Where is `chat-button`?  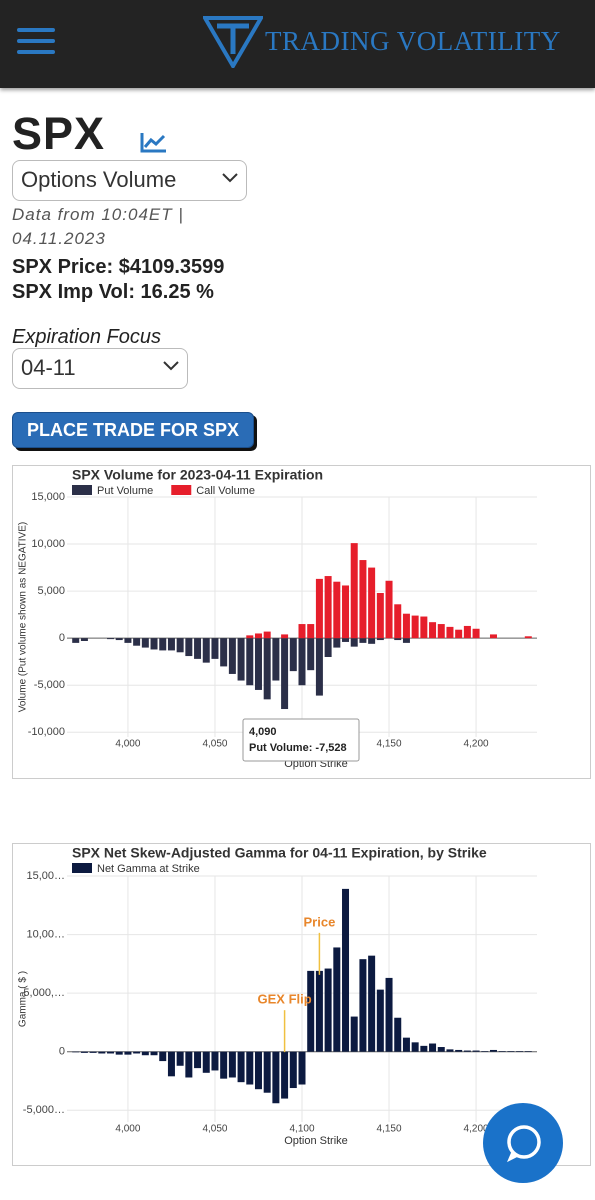 chat-button is located at coordinates (523, 1143).